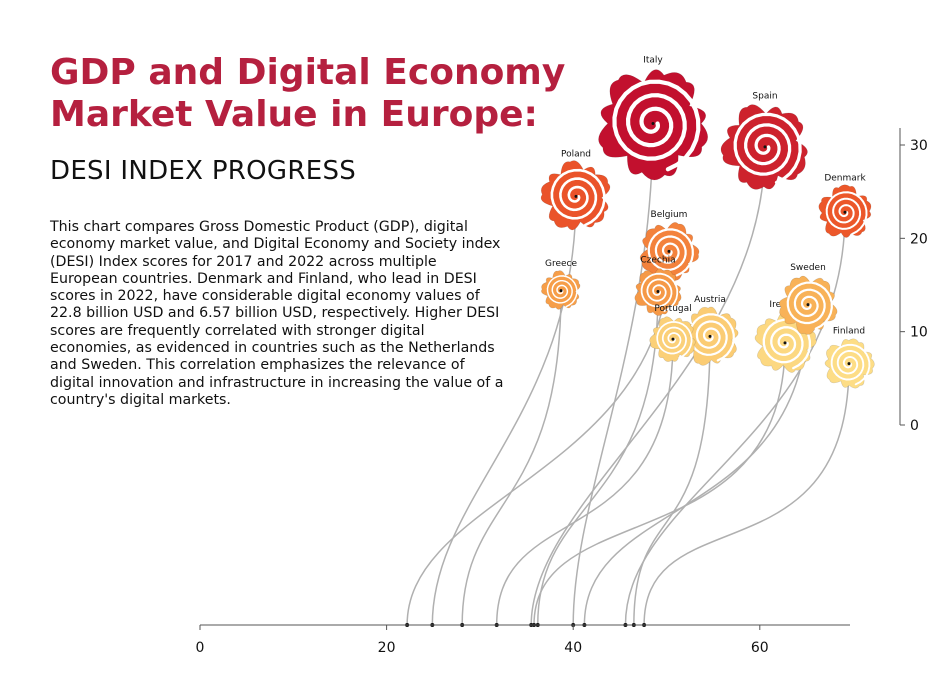 The image size is (950, 675). What do you see at coordinates (597, 458) in the screenshot?
I see `stem-czechia` at bounding box center [597, 458].